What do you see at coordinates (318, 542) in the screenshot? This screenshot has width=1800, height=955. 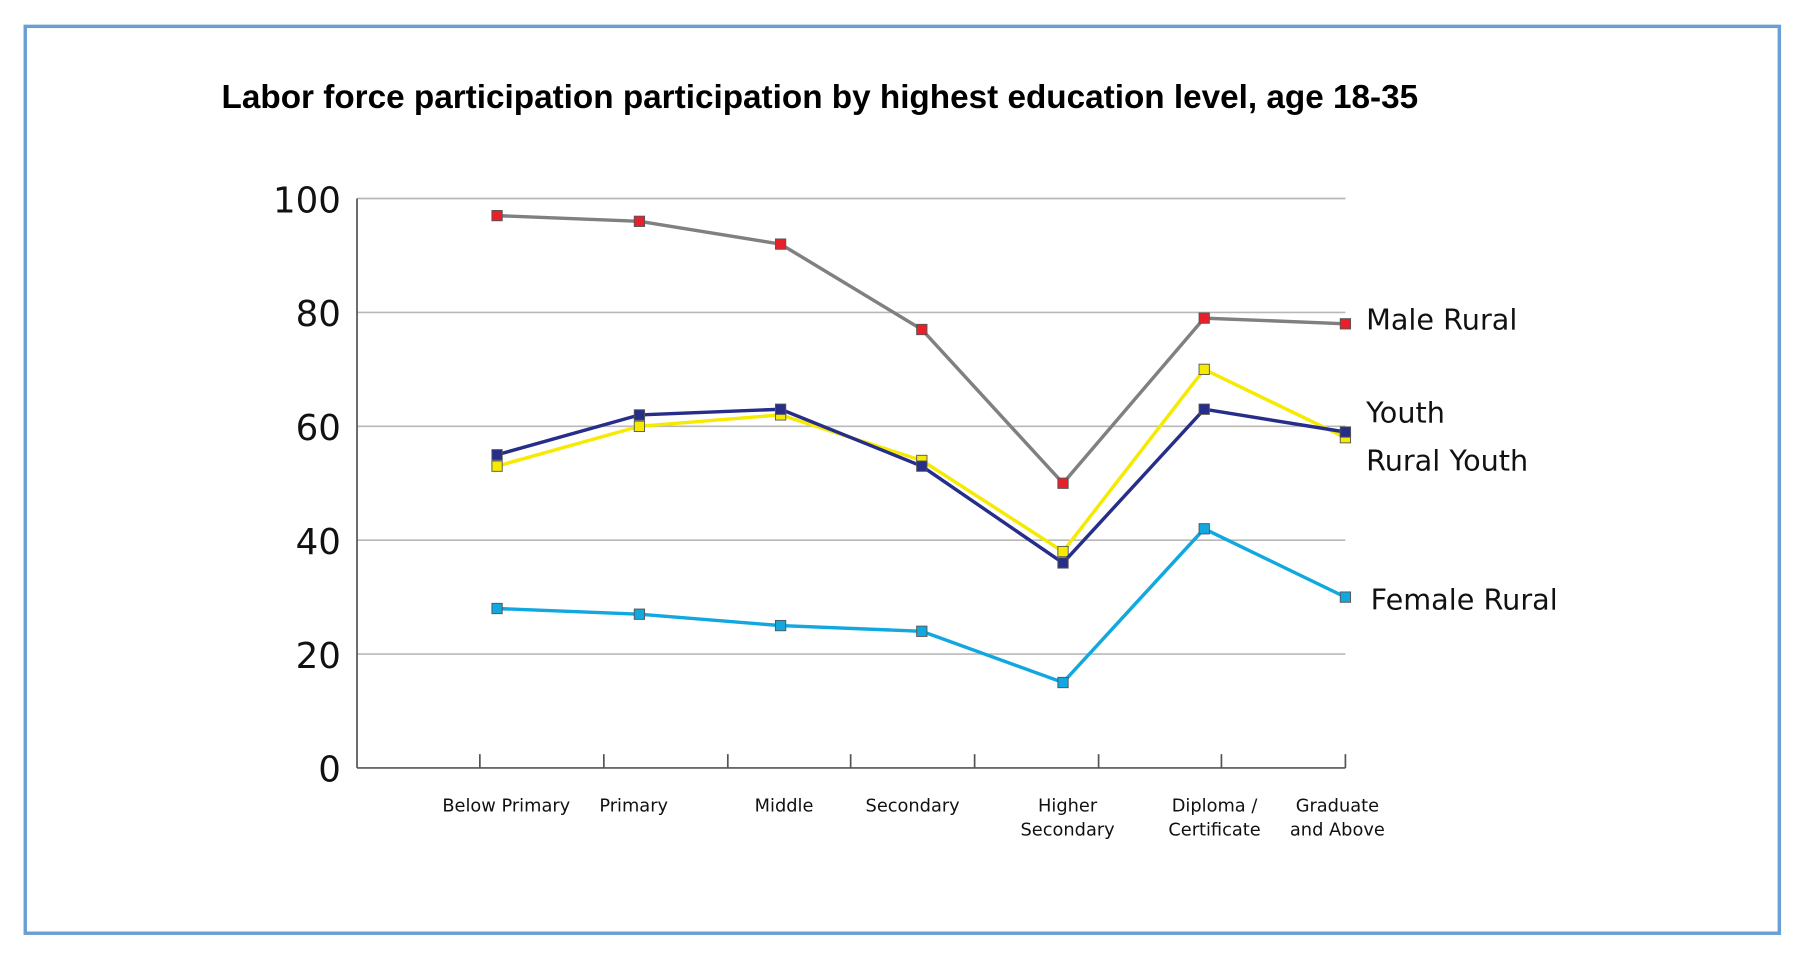 I see `y-tick-label: 40` at bounding box center [318, 542].